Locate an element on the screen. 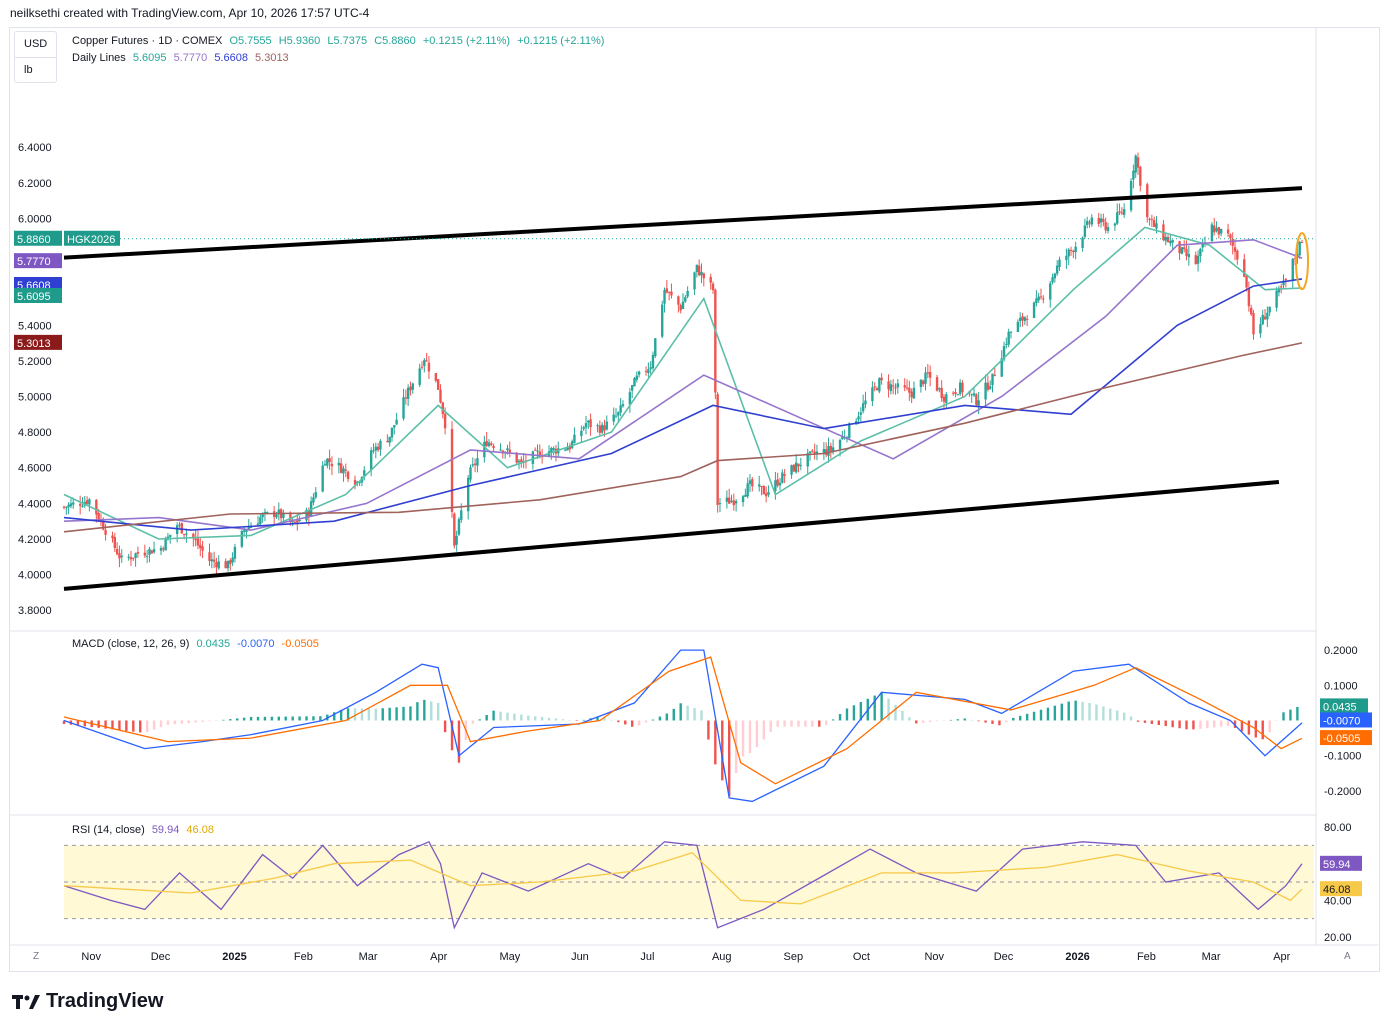 The image size is (1388, 1030). legend-high: H5.9360 is located at coordinates (299, 41).